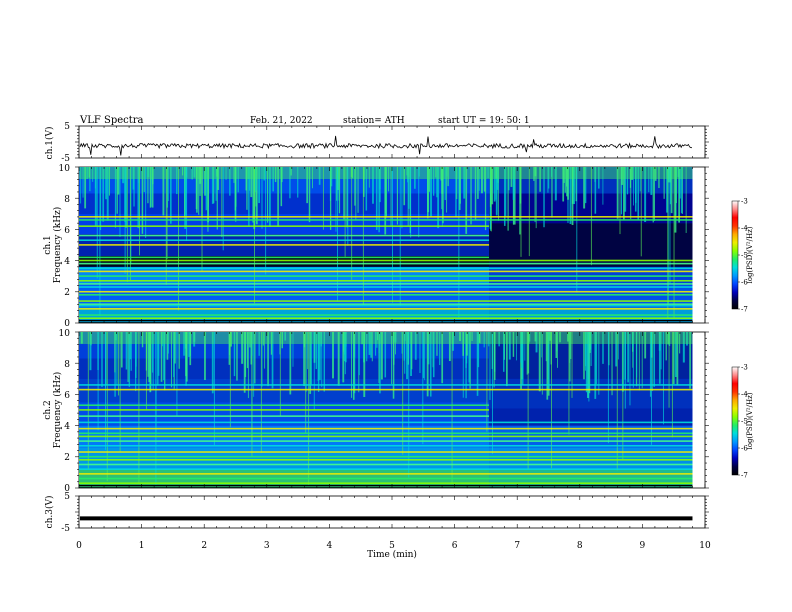  I want to click on x-tick-label: 6, so click(455, 546).